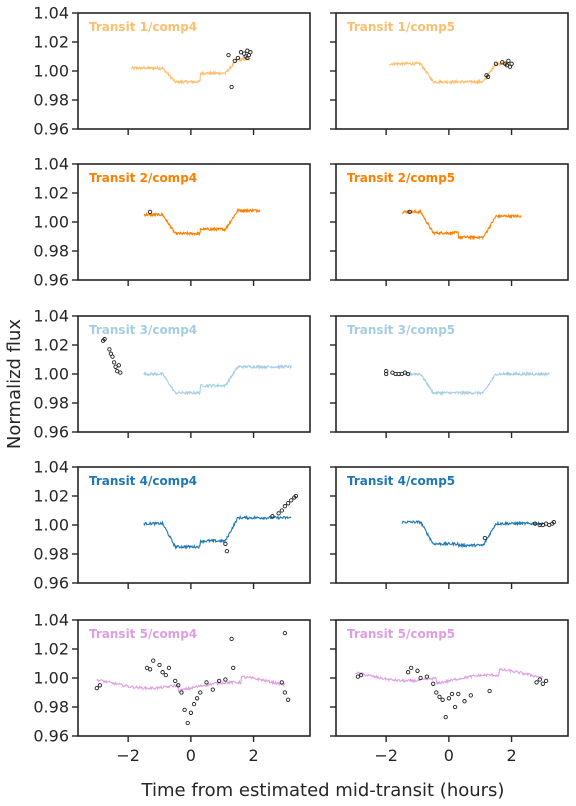 This screenshot has height=806, width=576. Describe the element at coordinates (401, 481) in the screenshot. I see `panel-title: Transit 4/comp5` at that location.